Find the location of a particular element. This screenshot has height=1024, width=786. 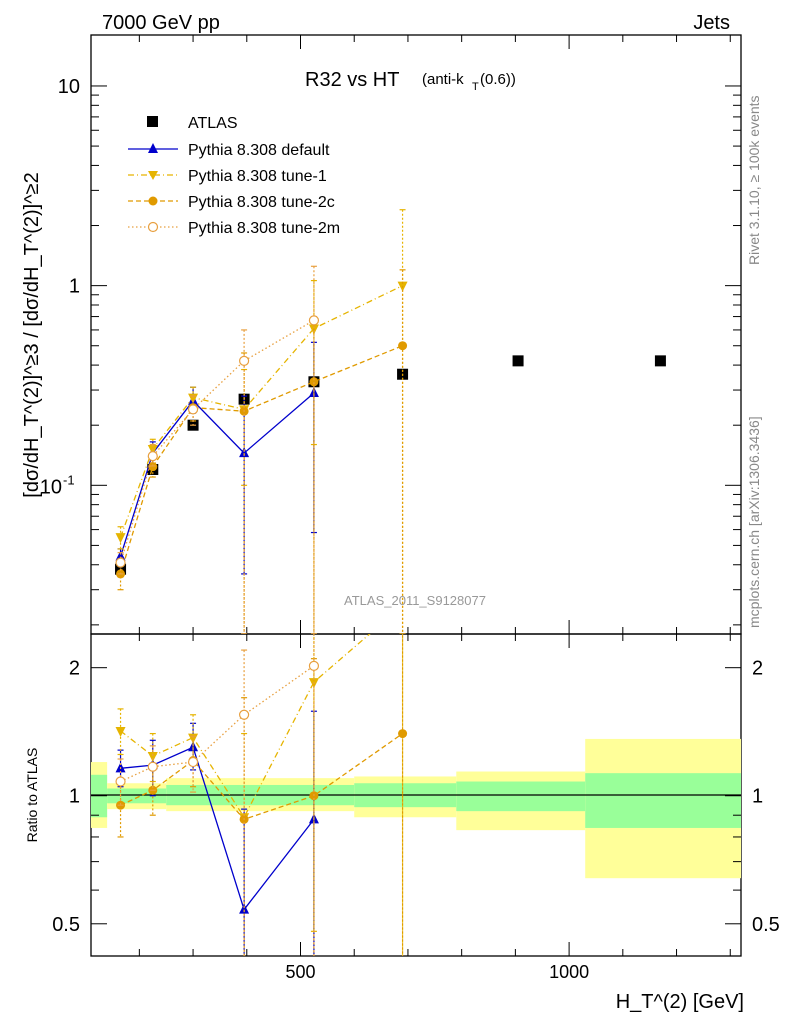

legend-marker-atlas is located at coordinates (152, 121).